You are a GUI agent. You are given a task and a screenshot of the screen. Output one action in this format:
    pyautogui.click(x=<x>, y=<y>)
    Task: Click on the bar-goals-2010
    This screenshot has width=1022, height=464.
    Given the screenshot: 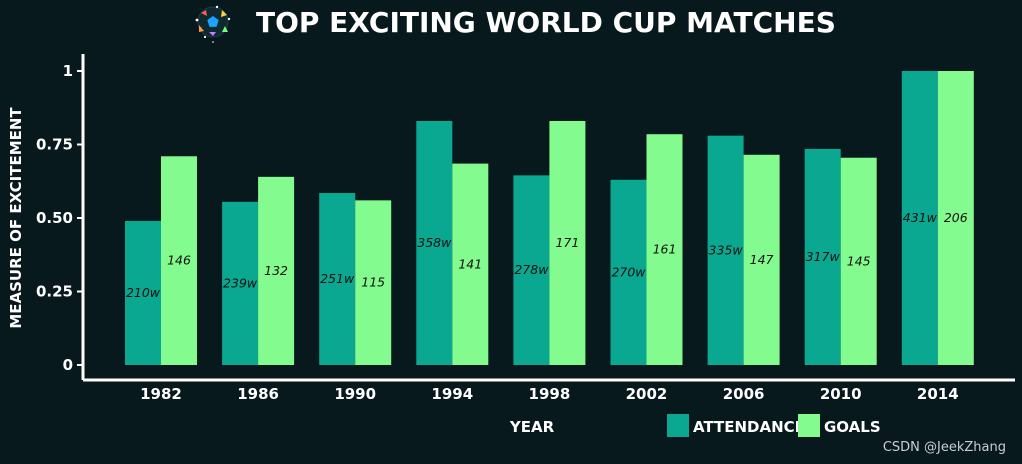 What is the action you would take?
    pyautogui.click(x=858, y=261)
    